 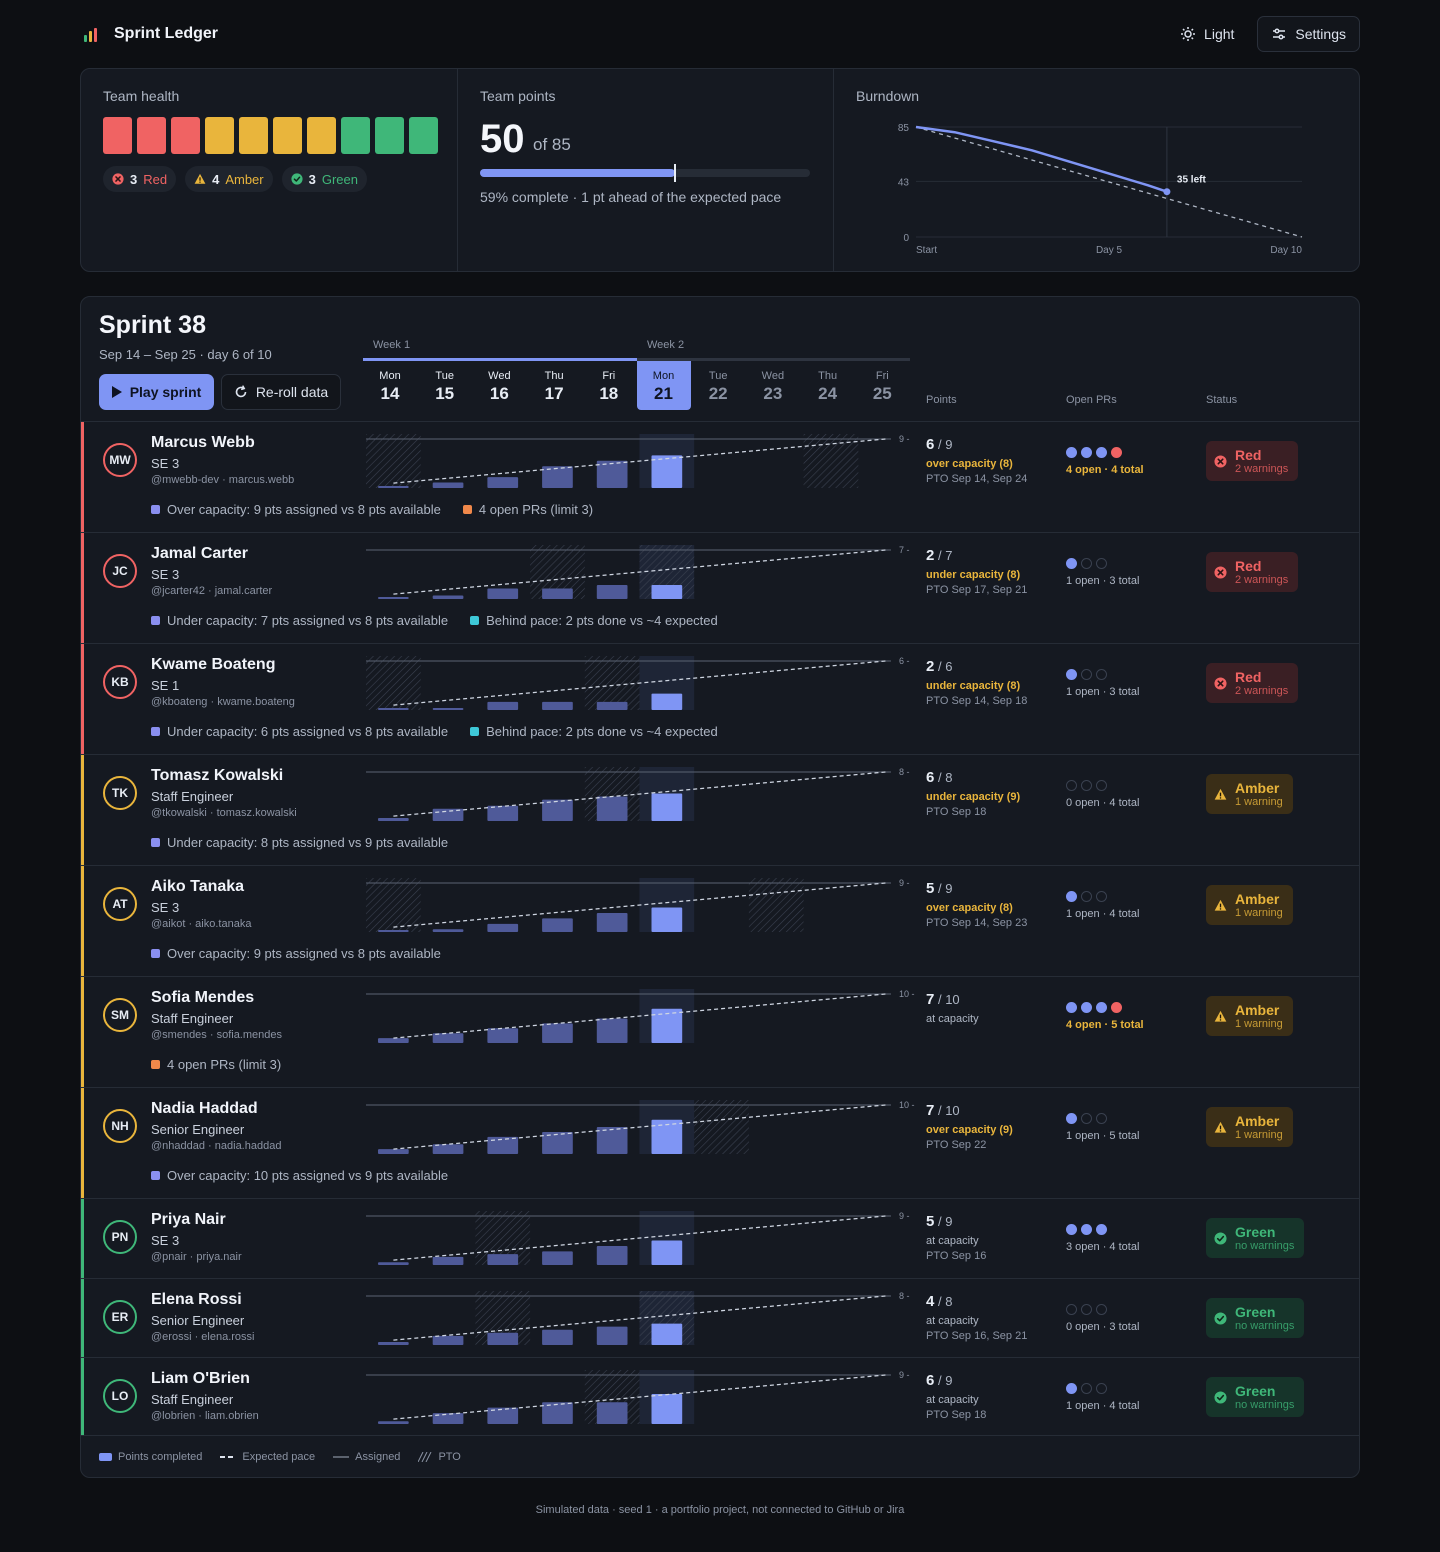 I want to click on points-done: 4, so click(x=930, y=1301).